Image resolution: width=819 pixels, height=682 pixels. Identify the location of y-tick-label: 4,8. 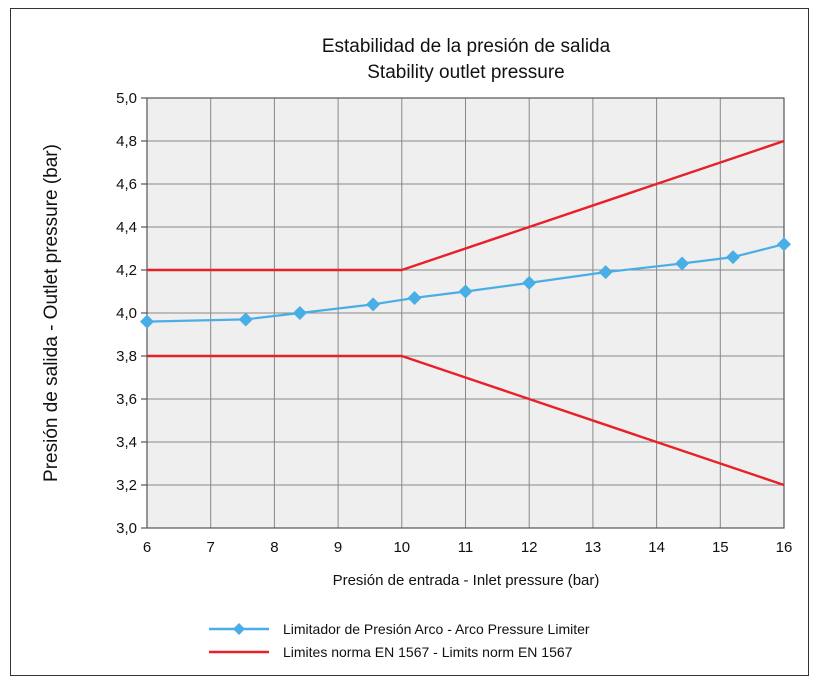
(126, 141).